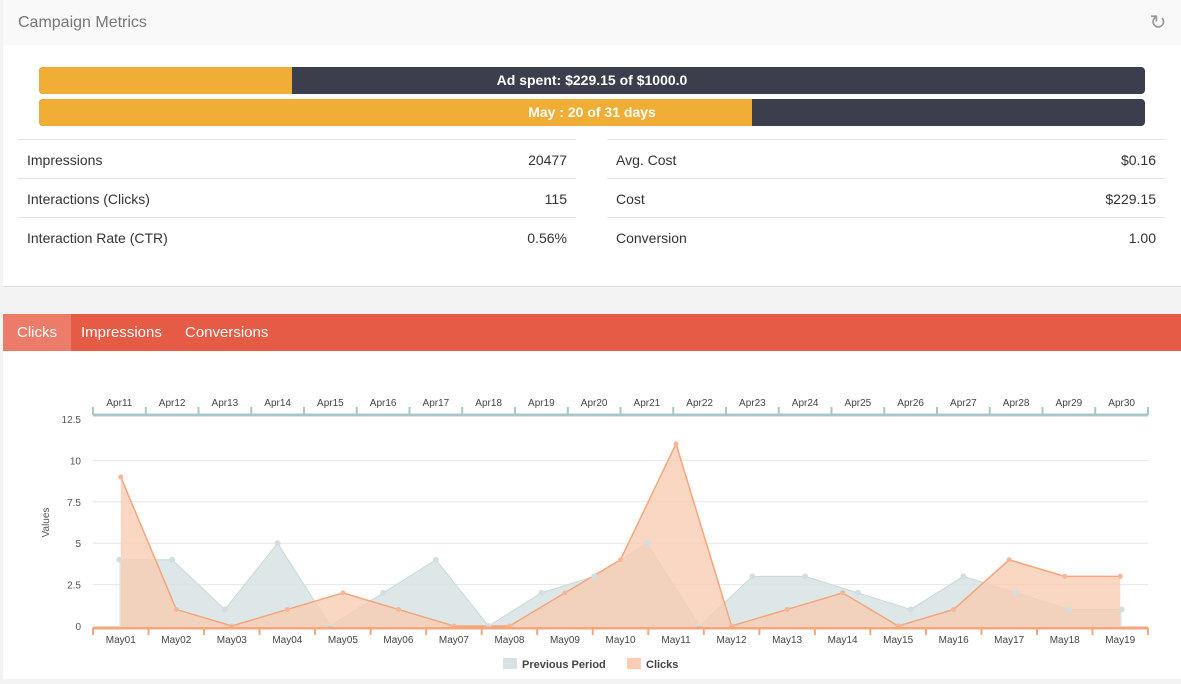 The width and height of the screenshot is (1181, 684). What do you see at coordinates (1009, 640) in the screenshot?
I see `bottom-axis-label: May17` at bounding box center [1009, 640].